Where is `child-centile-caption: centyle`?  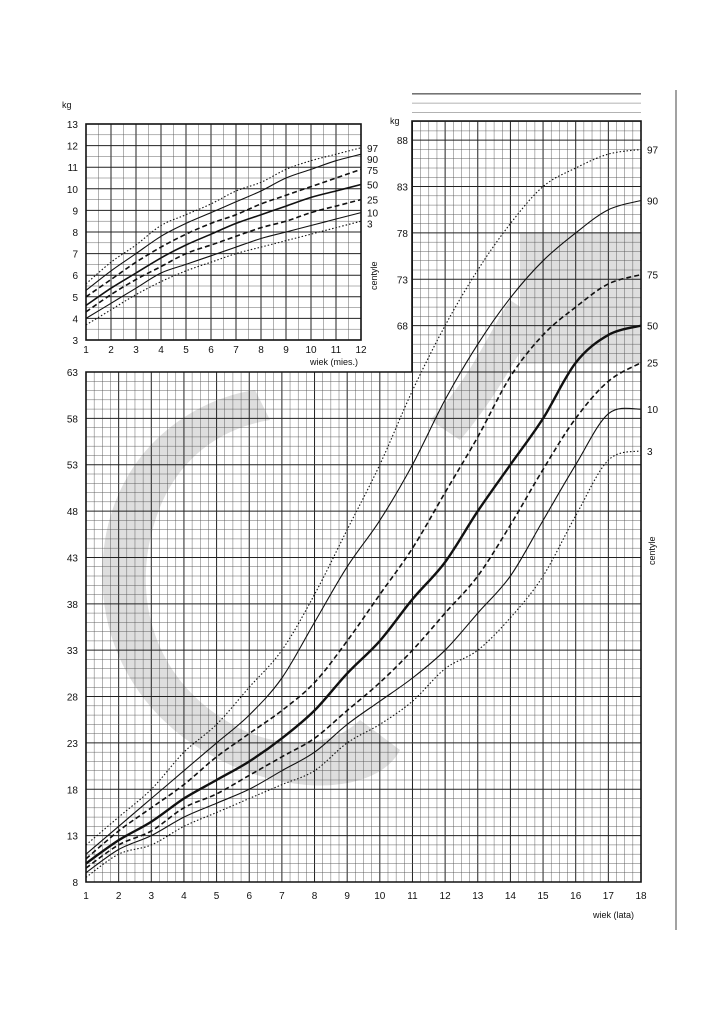
child-centile-caption: centyle is located at coordinates (652, 550).